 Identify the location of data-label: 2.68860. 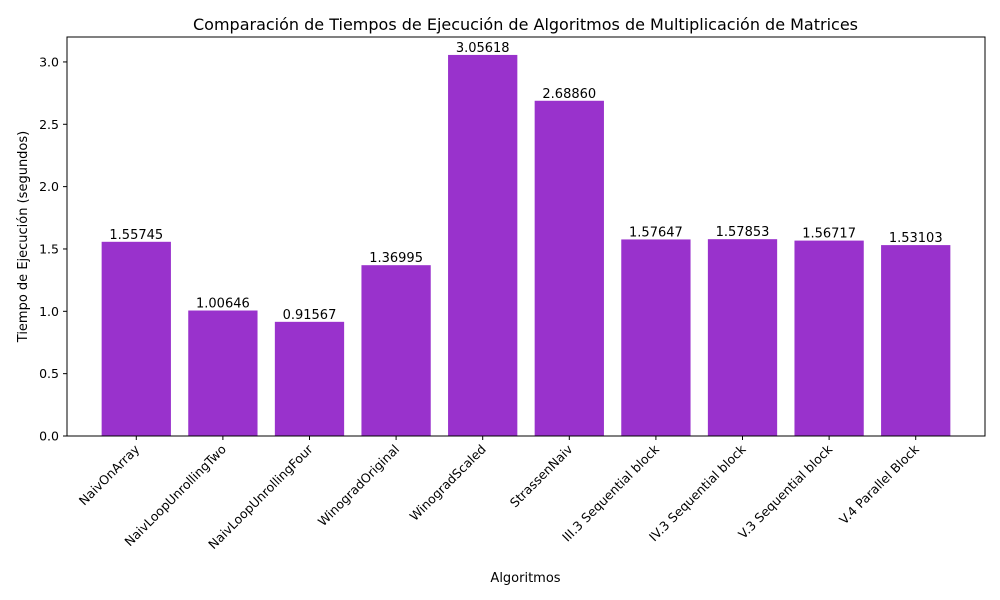
(569, 94).